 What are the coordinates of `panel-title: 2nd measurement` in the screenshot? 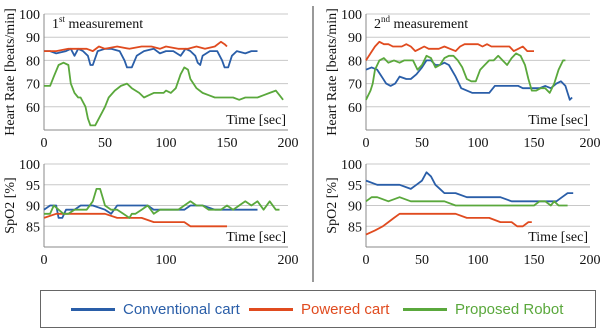 It's located at (421, 23).